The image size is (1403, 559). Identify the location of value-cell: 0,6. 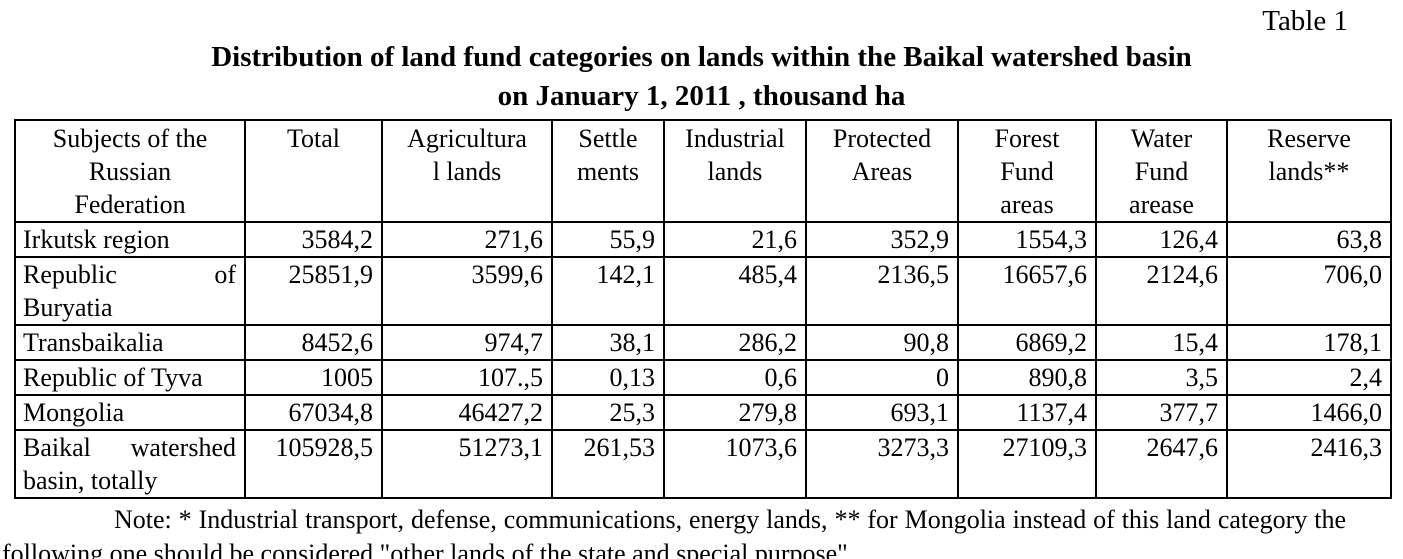
(735, 377).